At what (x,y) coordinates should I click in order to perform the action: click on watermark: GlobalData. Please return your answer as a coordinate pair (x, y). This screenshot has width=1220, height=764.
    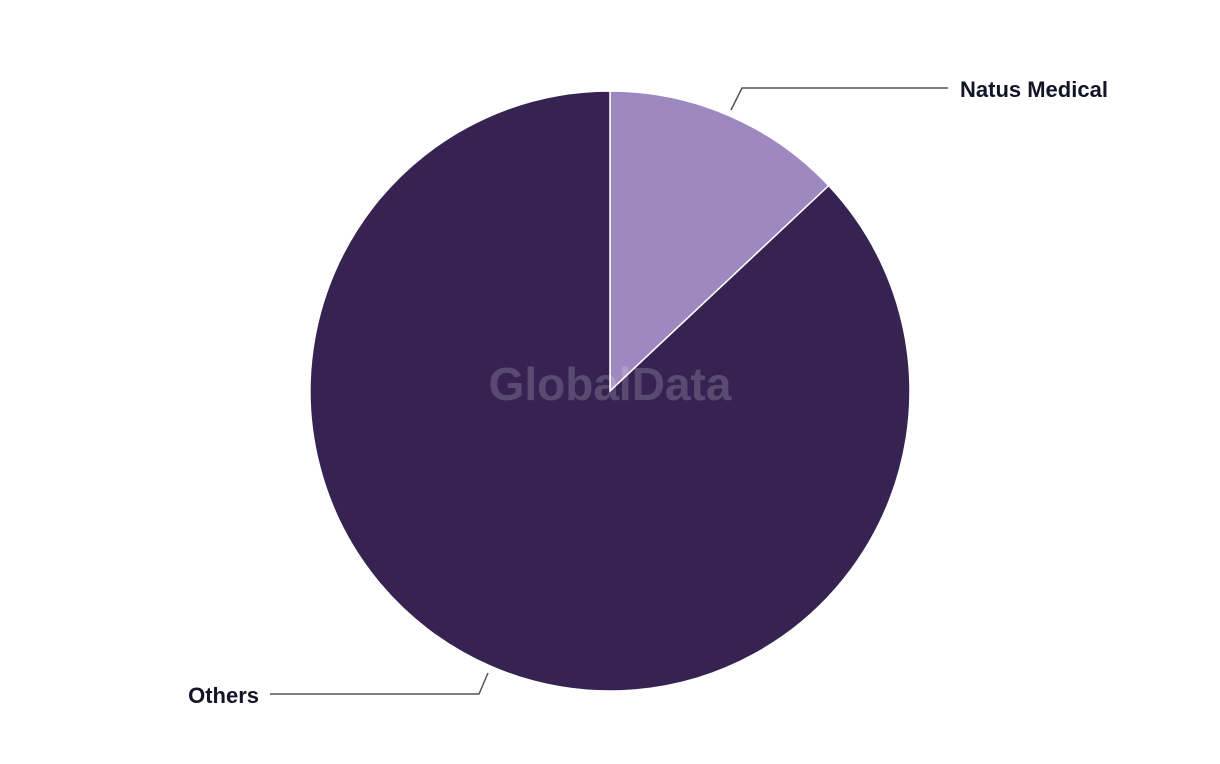
    Looking at the image, I should click on (610, 384).